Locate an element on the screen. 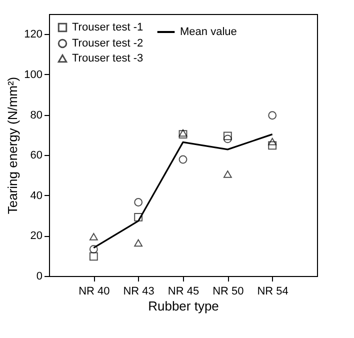 The height and width of the screenshot is (338, 354). y-tick-label: 120 is located at coordinates (33, 34).